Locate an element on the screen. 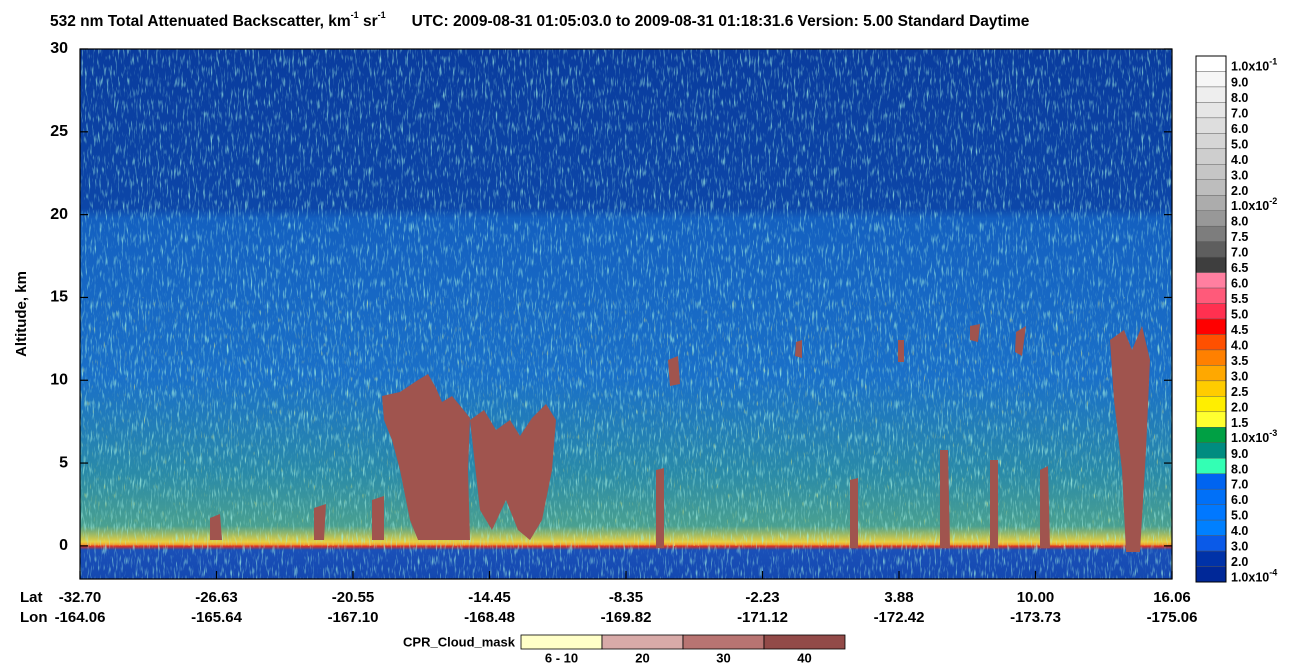 The image size is (1300, 667). x-tick-label: -8.35 is located at coordinates (626, 597).